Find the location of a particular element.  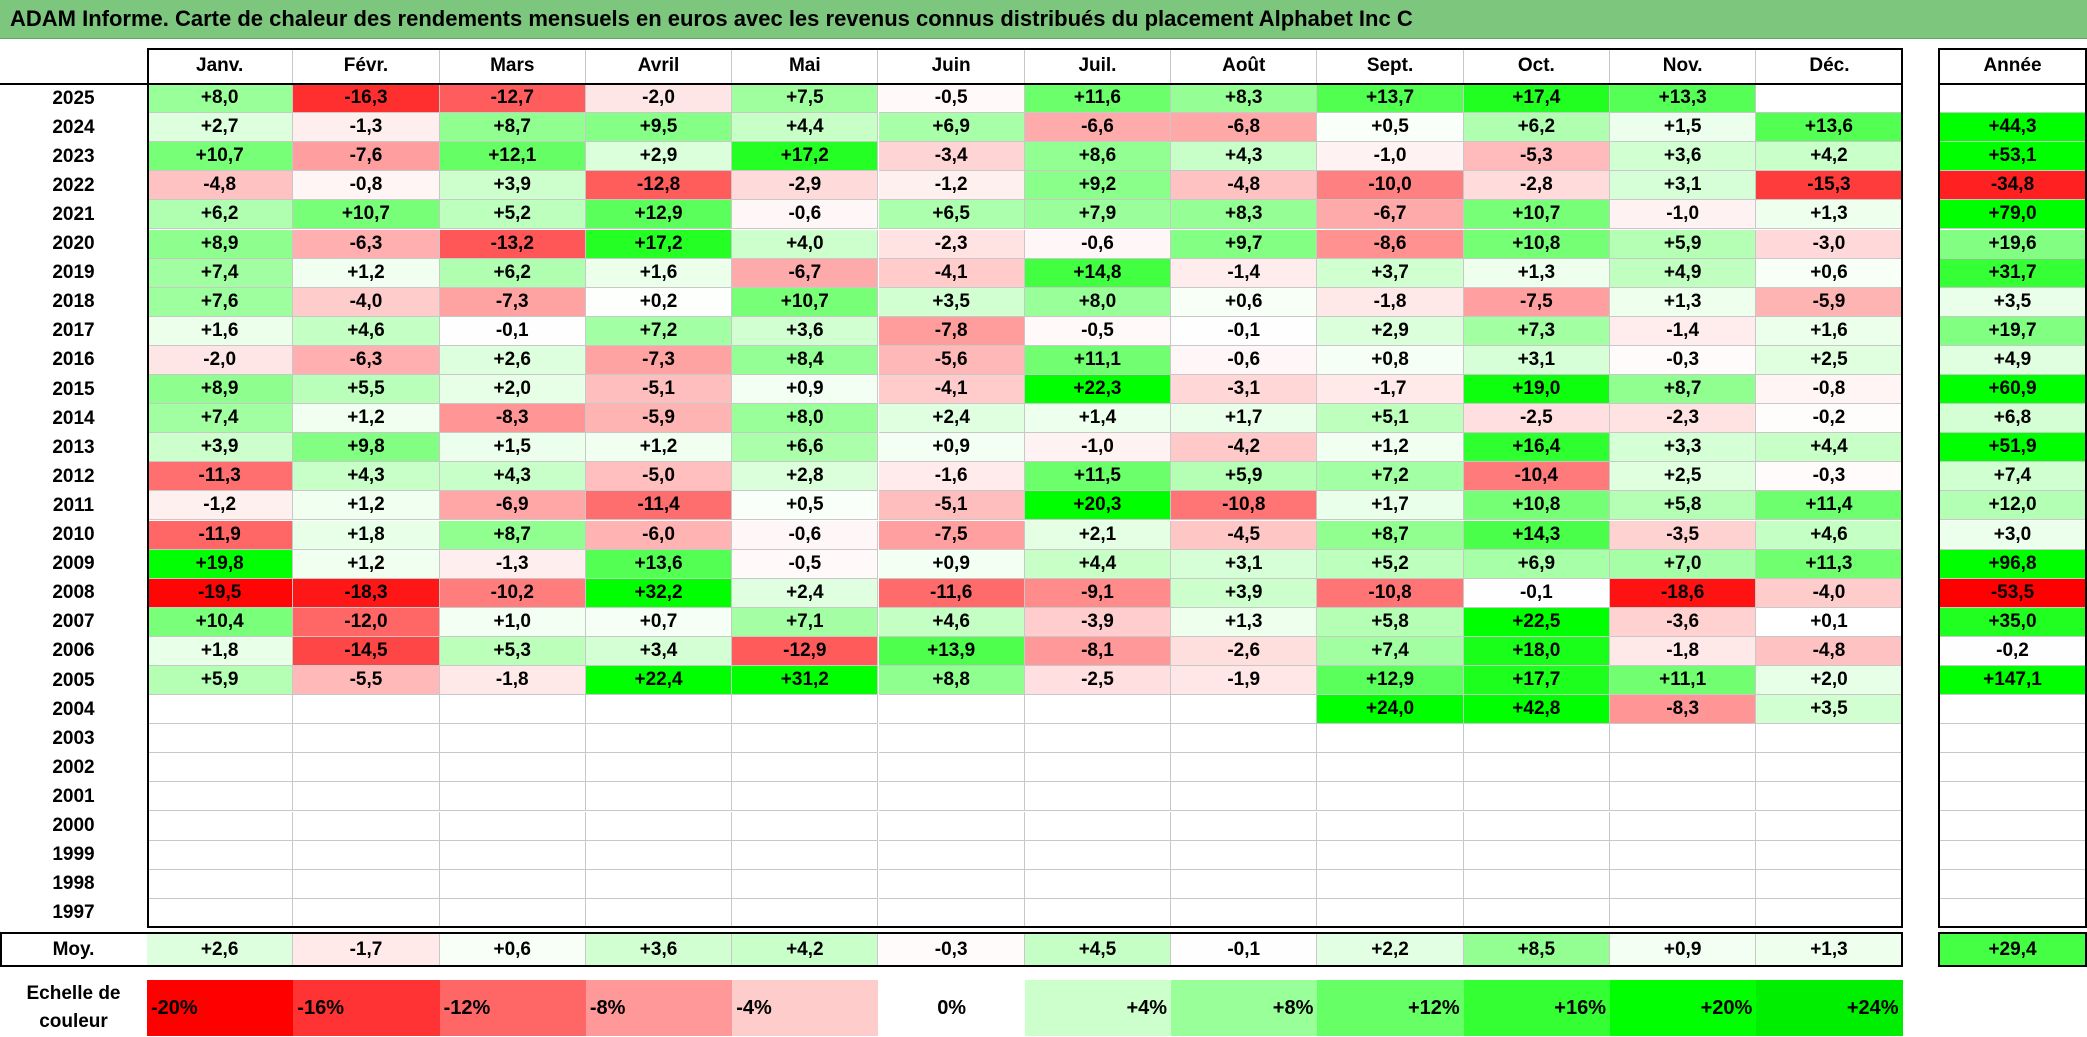

heatmap-cell: -0,1 is located at coordinates (1536, 593).